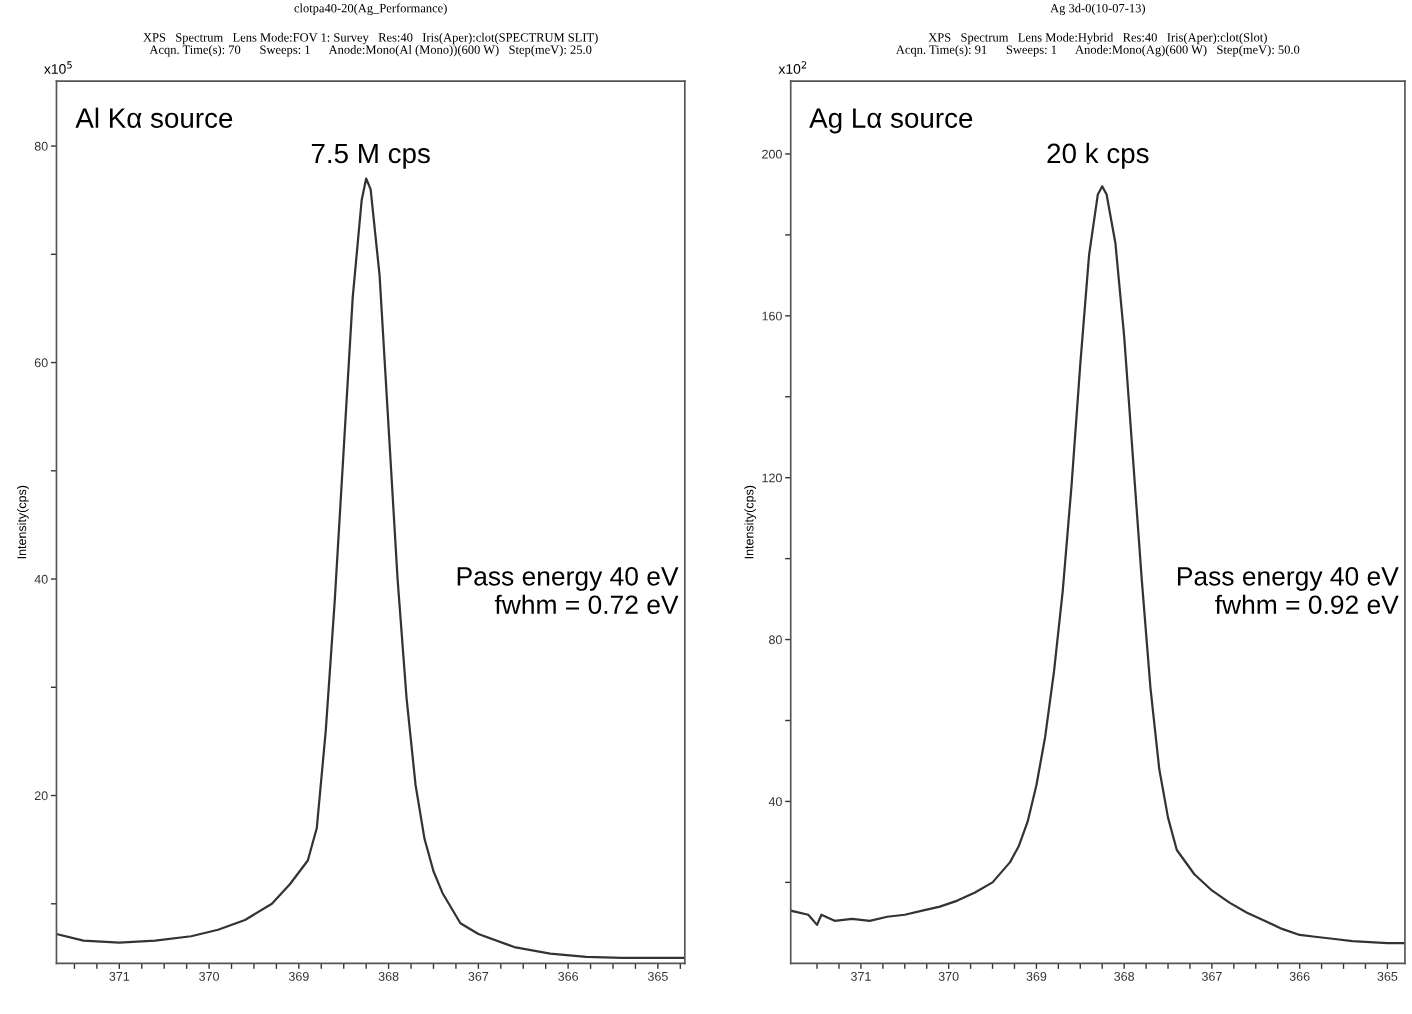 This screenshot has width=1412, height=1014. I want to click on annotation: Pass energy 40 eV fwhm = 0.92 eV, so click(1288, 590).